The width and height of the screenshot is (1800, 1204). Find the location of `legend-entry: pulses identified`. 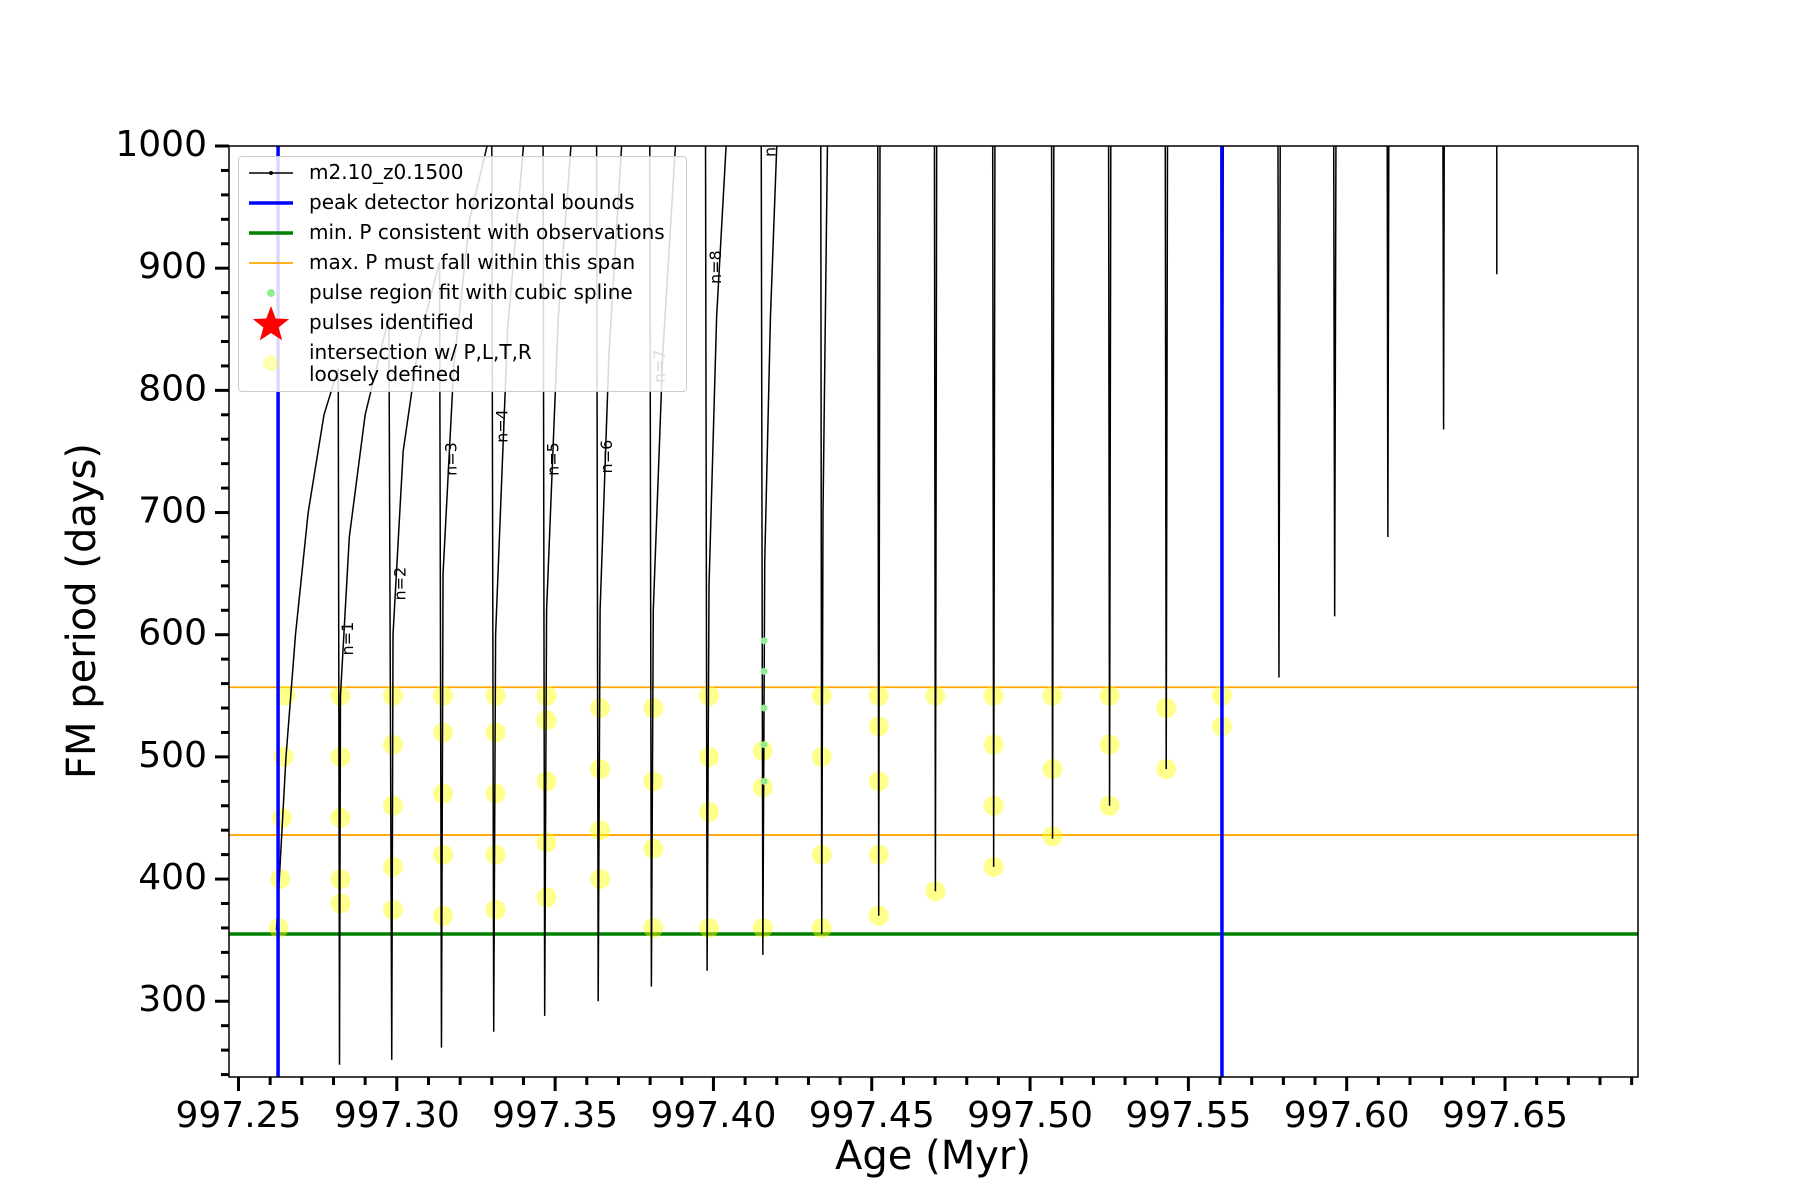

legend-entry: pulses identified is located at coordinates (462, 323).